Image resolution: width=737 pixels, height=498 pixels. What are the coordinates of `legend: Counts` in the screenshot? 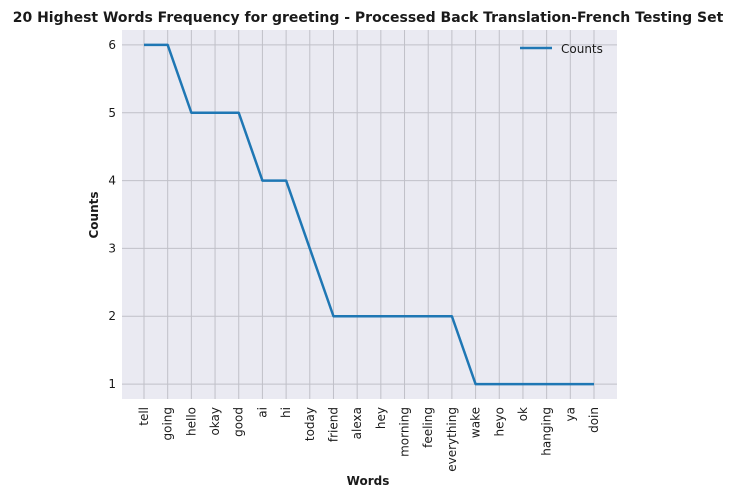 It's located at (561, 49).